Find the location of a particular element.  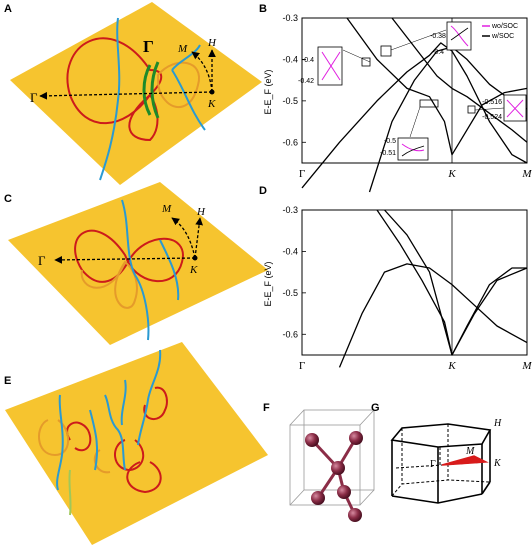

green-line-a is located at coordinates (147, 90).